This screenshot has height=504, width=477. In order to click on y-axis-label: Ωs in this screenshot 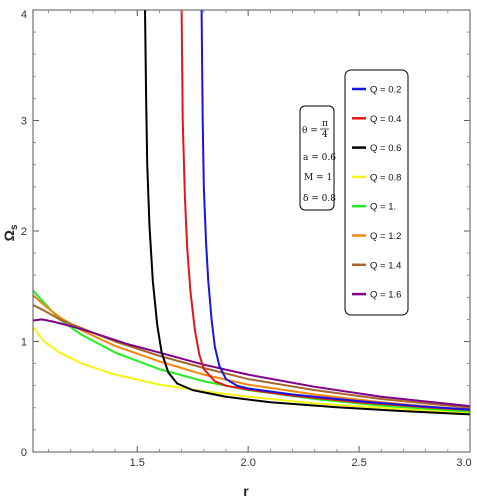, I will do `click(10, 232)`.